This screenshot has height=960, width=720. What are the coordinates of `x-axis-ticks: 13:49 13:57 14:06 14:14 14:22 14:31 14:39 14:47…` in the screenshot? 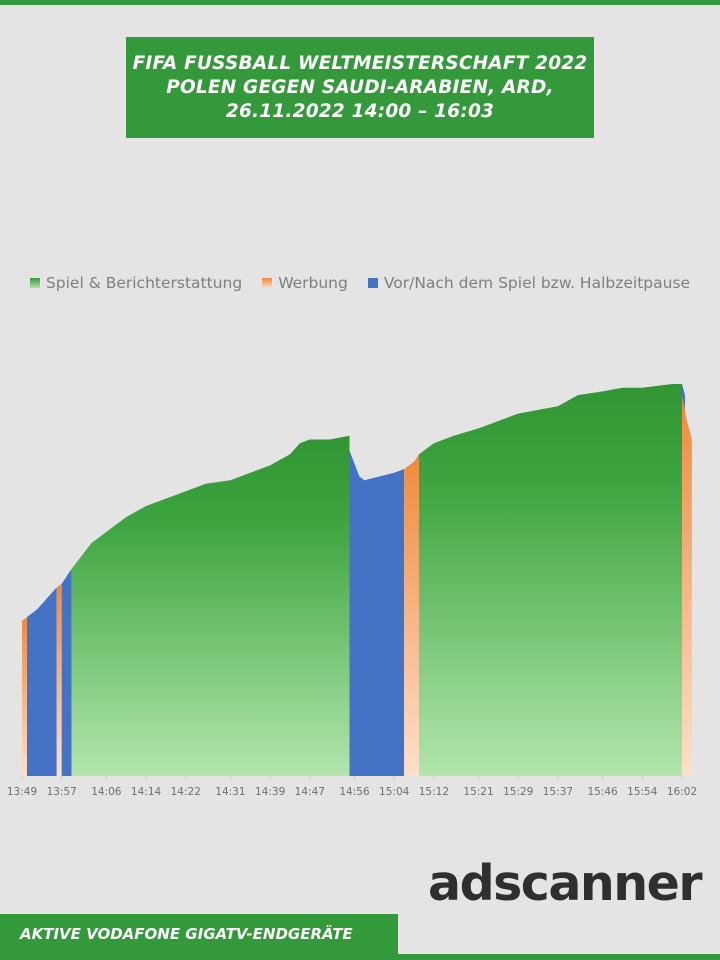 It's located at (352, 787).